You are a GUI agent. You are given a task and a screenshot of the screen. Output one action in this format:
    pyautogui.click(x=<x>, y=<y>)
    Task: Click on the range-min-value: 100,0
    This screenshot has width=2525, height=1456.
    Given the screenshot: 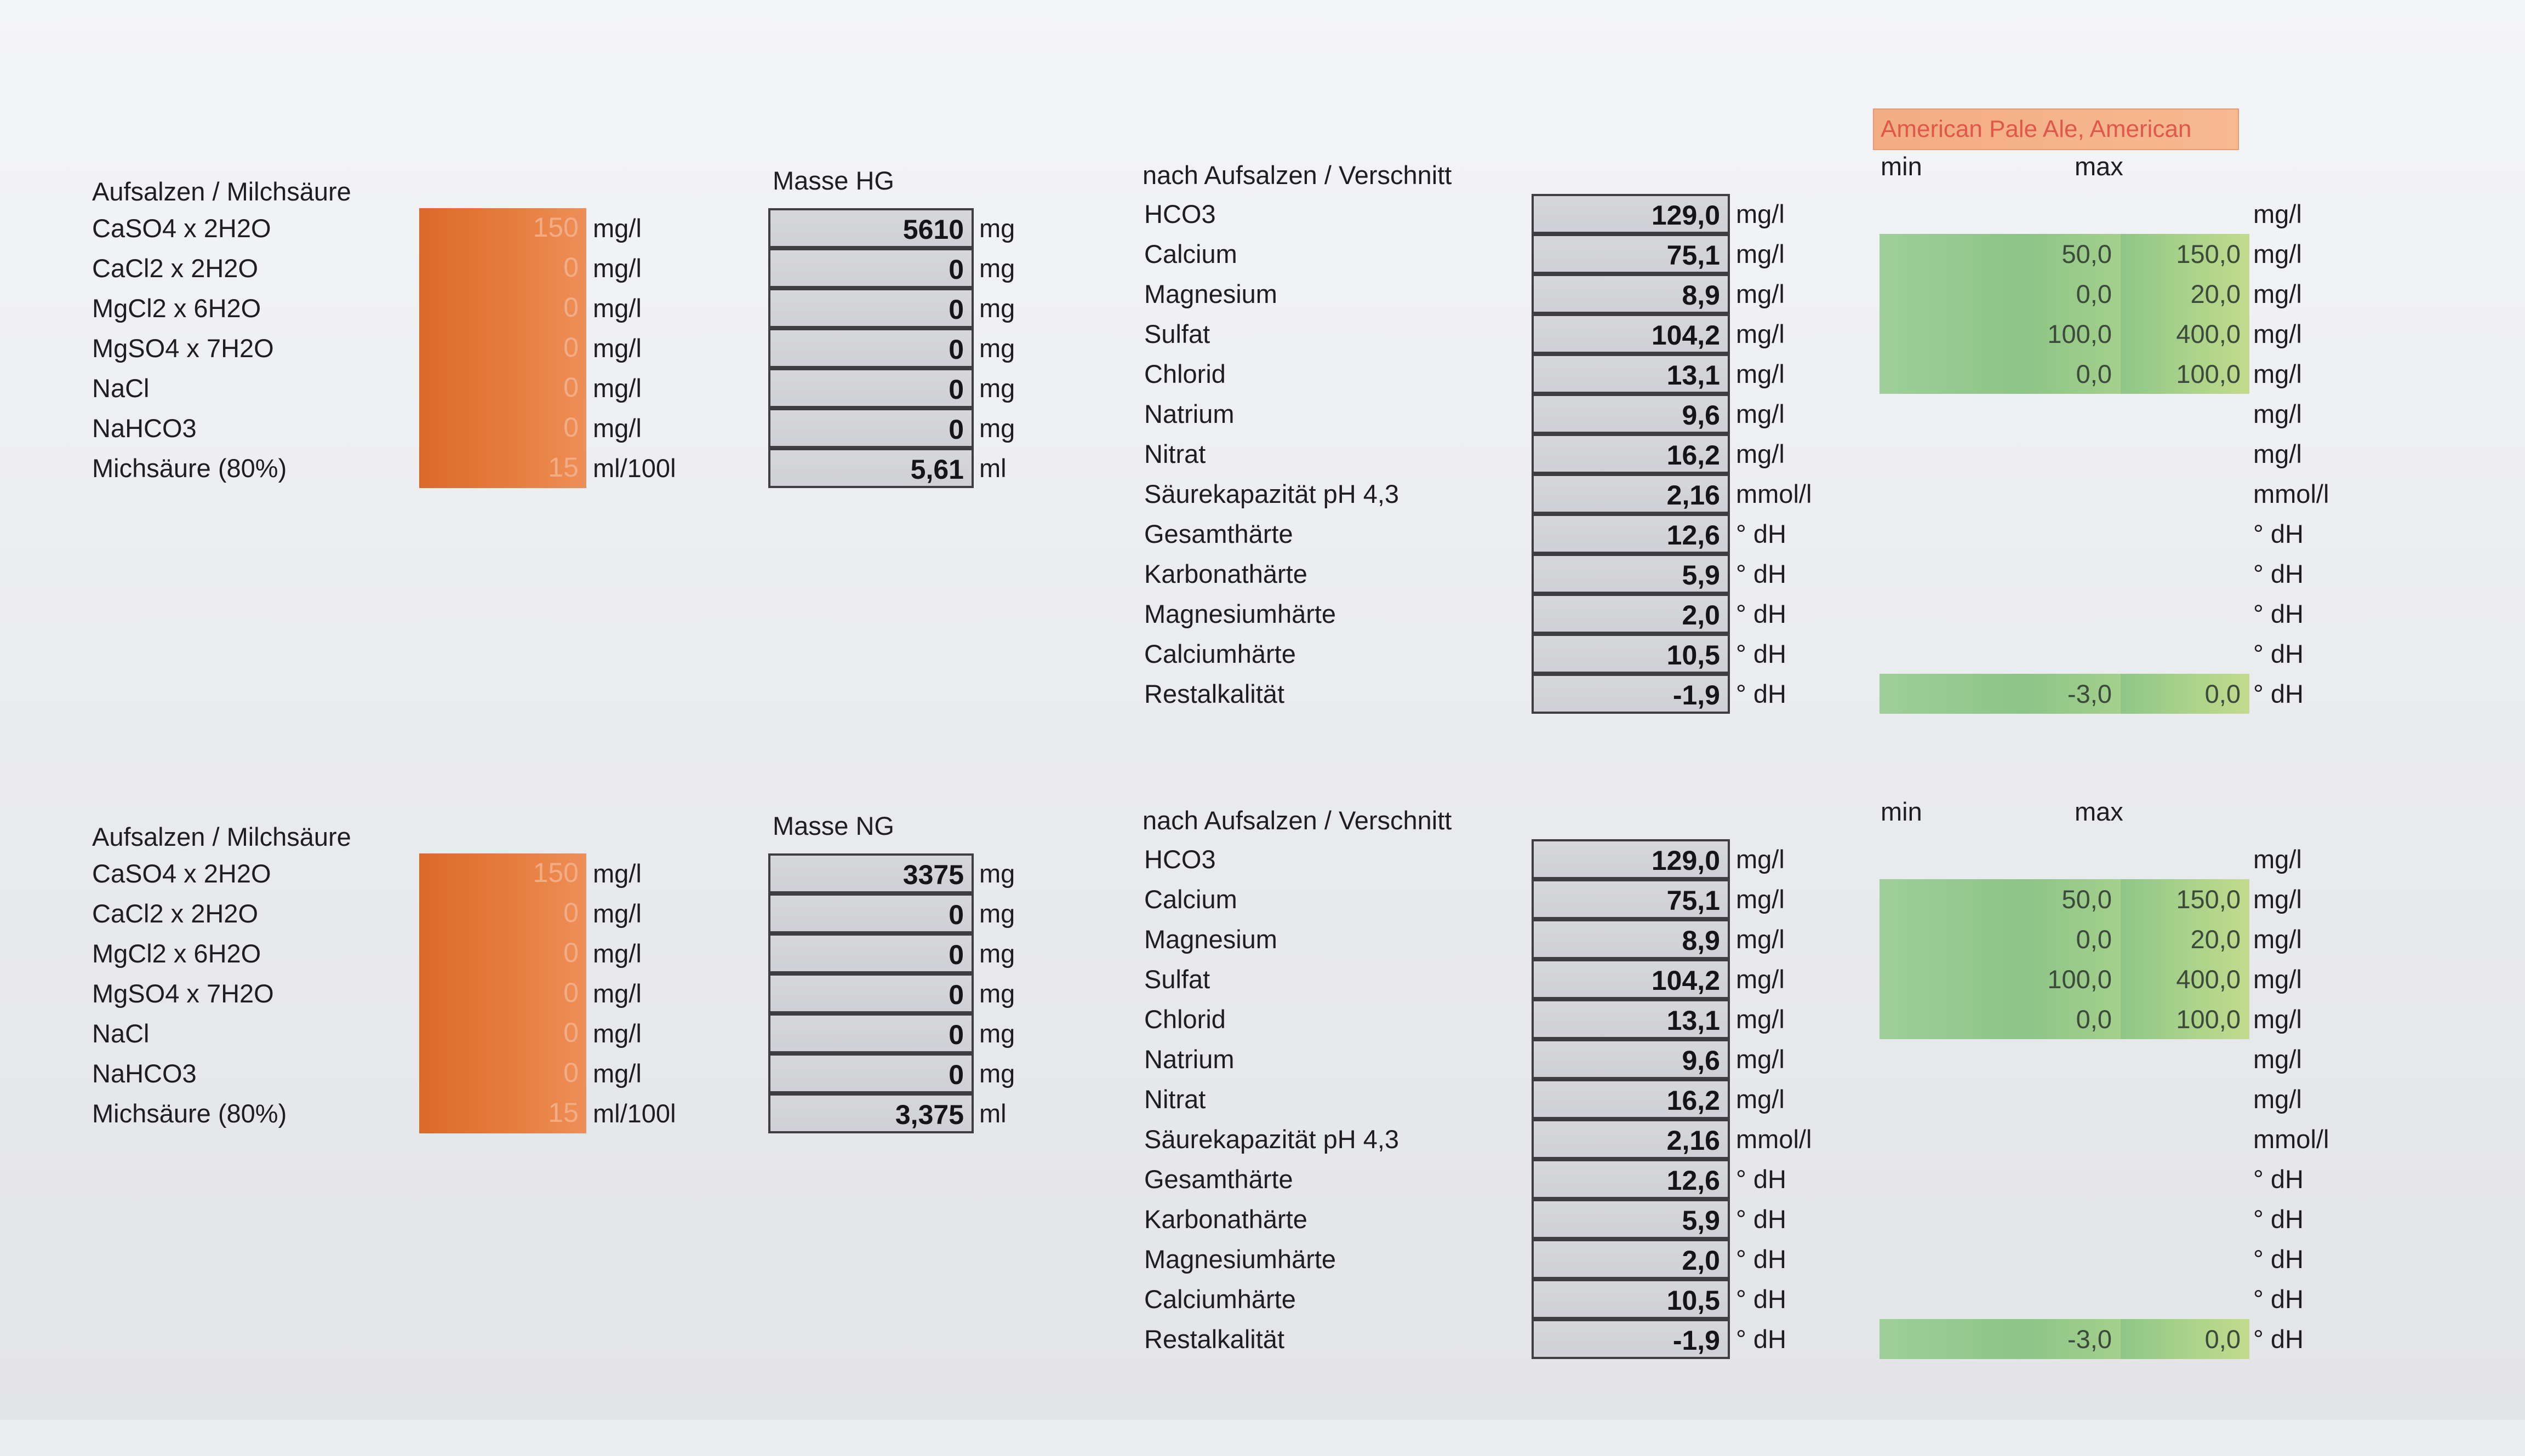 What is the action you would take?
    pyautogui.click(x=2000, y=979)
    